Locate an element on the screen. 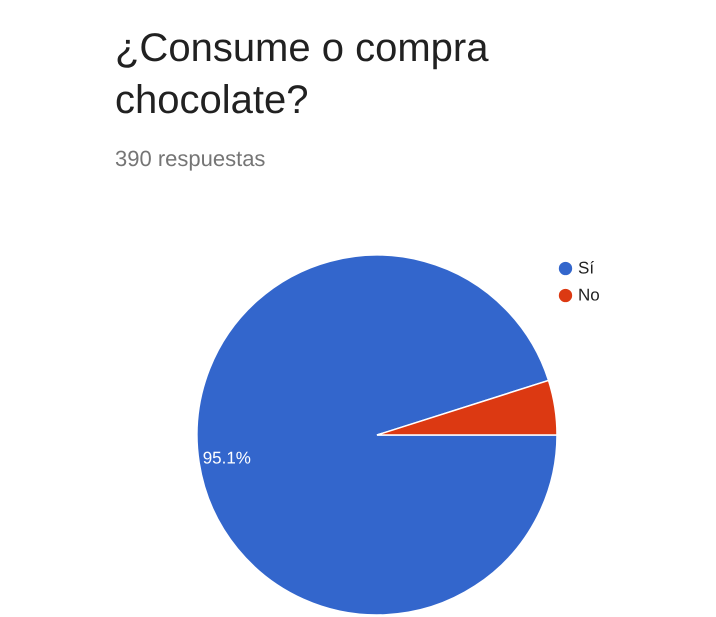  chart-title: ¿Consume o compra chocolate? is located at coordinates (302, 74).